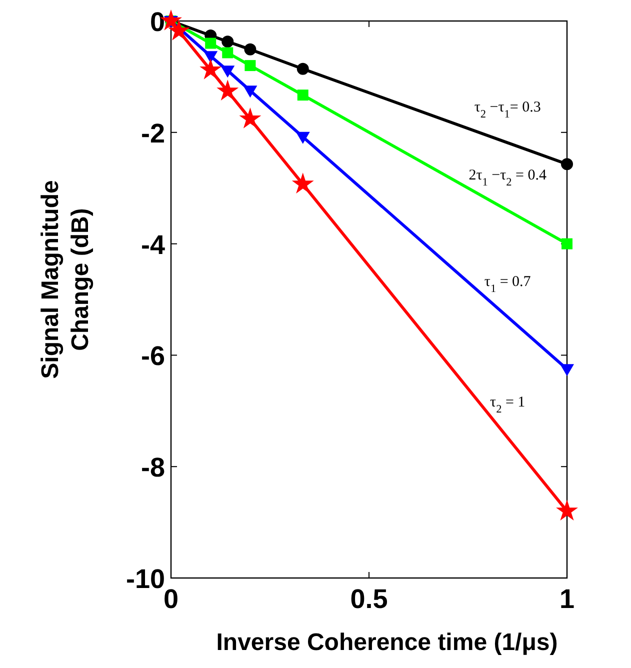 The image size is (631, 668). Describe the element at coordinates (152, 133) in the screenshot. I see `y-tick-label: -2` at that location.